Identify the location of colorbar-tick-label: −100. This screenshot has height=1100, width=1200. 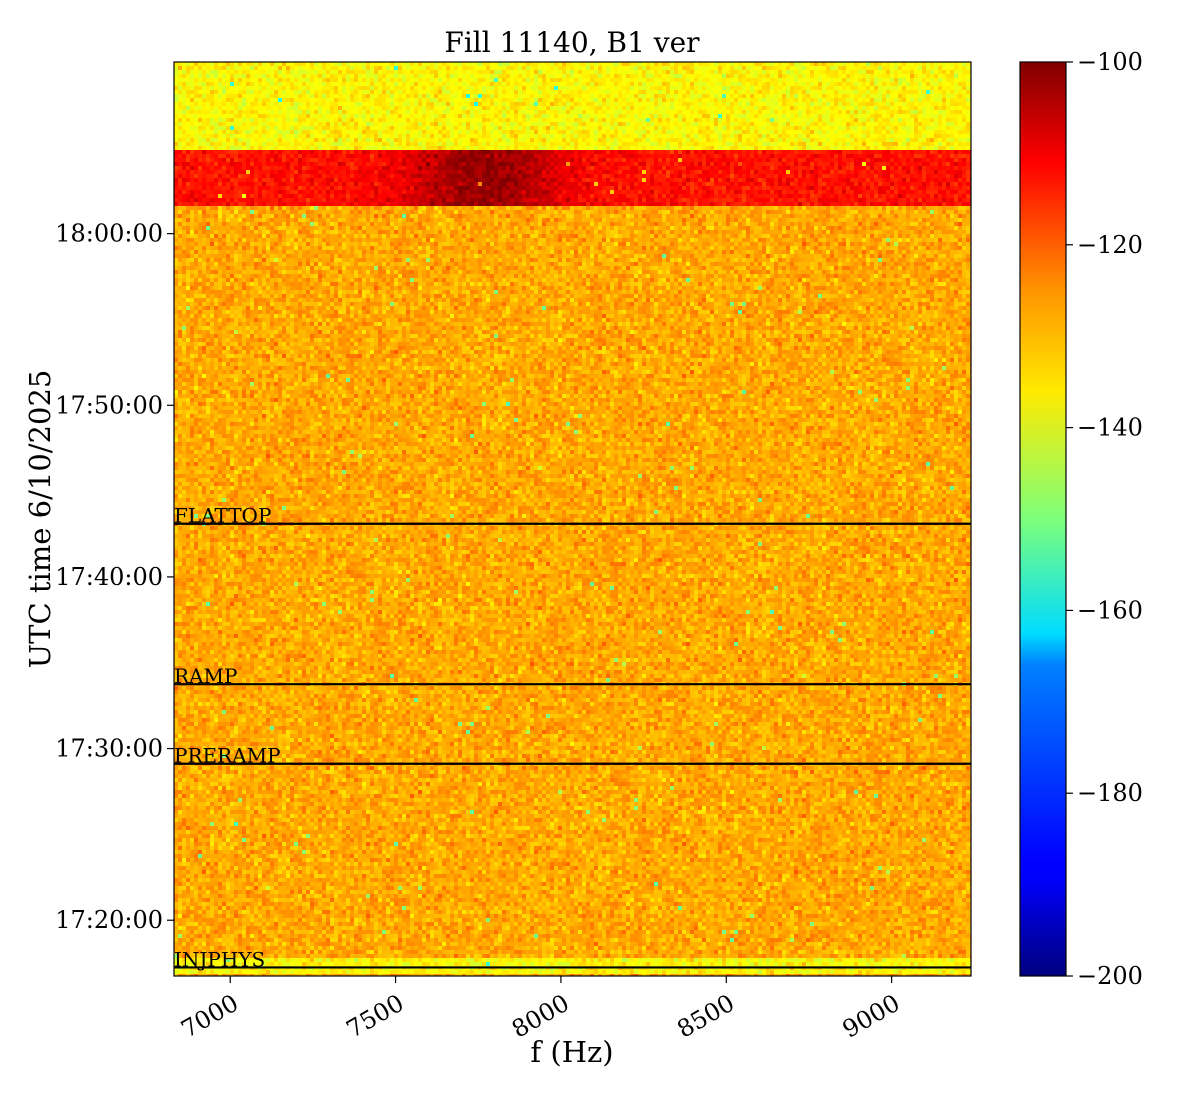
(1110, 62).